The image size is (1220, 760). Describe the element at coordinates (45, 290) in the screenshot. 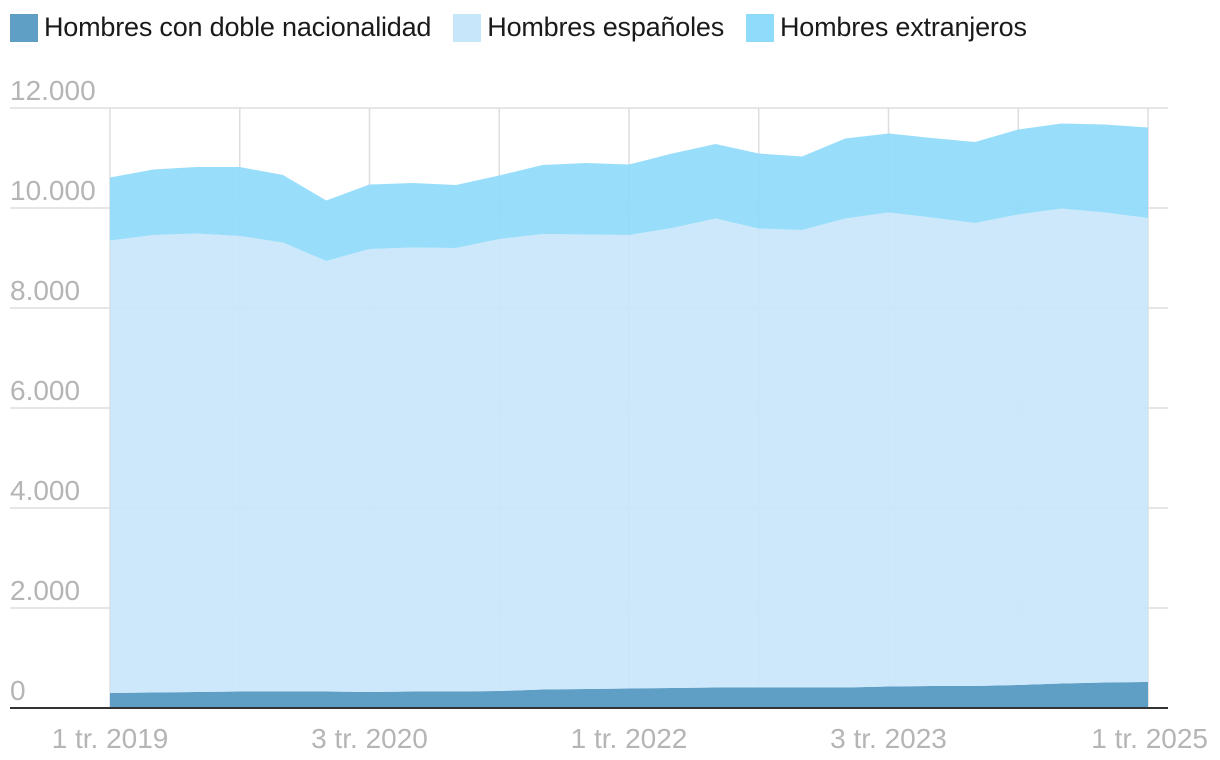

I see `y-tick-label-4: 8.000` at that location.